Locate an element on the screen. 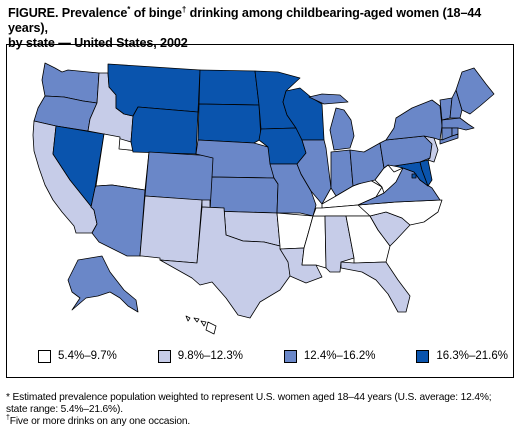  legend-label: 12.4%–16.2% is located at coordinates (339, 356).